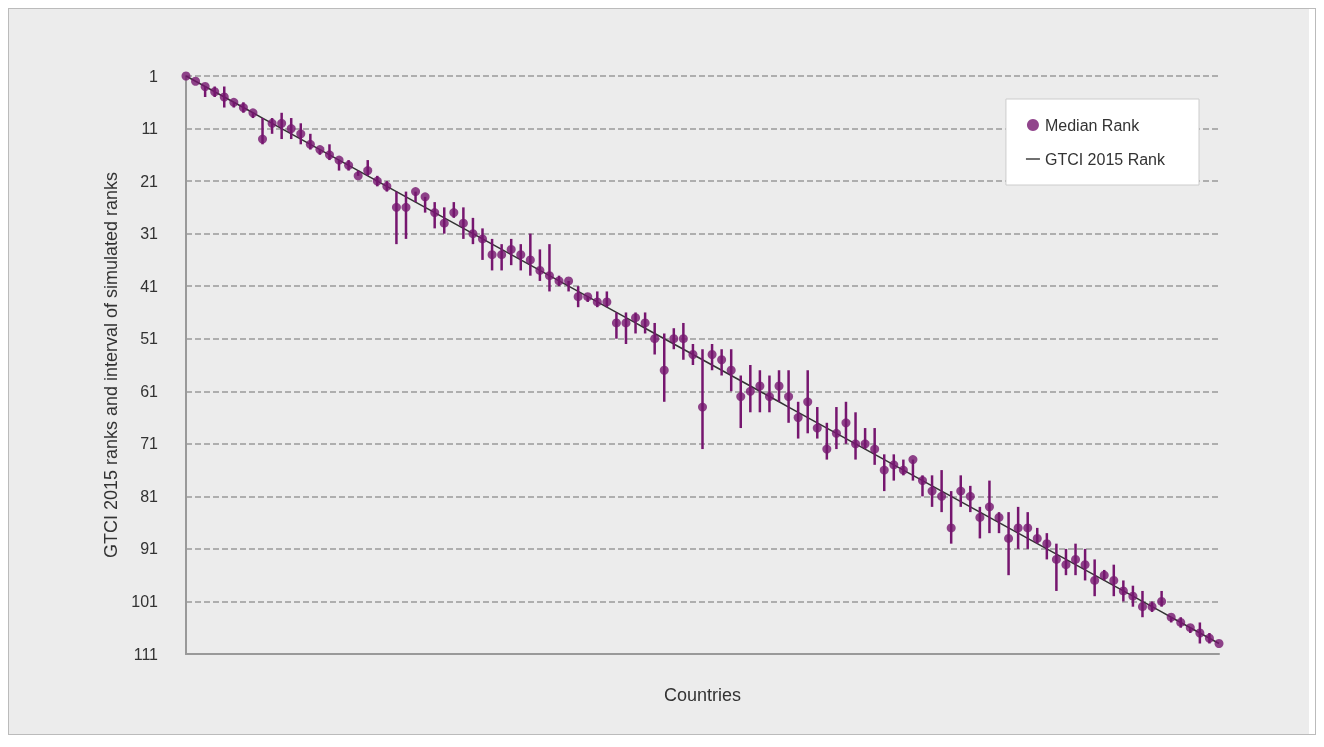 The width and height of the screenshot is (1324, 747). What do you see at coordinates (145, 601) in the screenshot?
I see `y-tick-label: 101` at bounding box center [145, 601].